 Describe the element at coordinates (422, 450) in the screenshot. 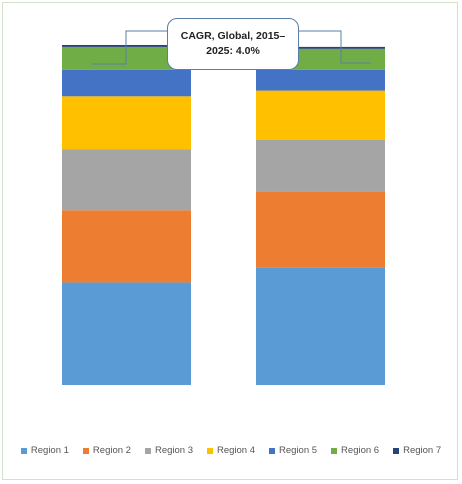

I see `legend-label: Region 7` at that location.